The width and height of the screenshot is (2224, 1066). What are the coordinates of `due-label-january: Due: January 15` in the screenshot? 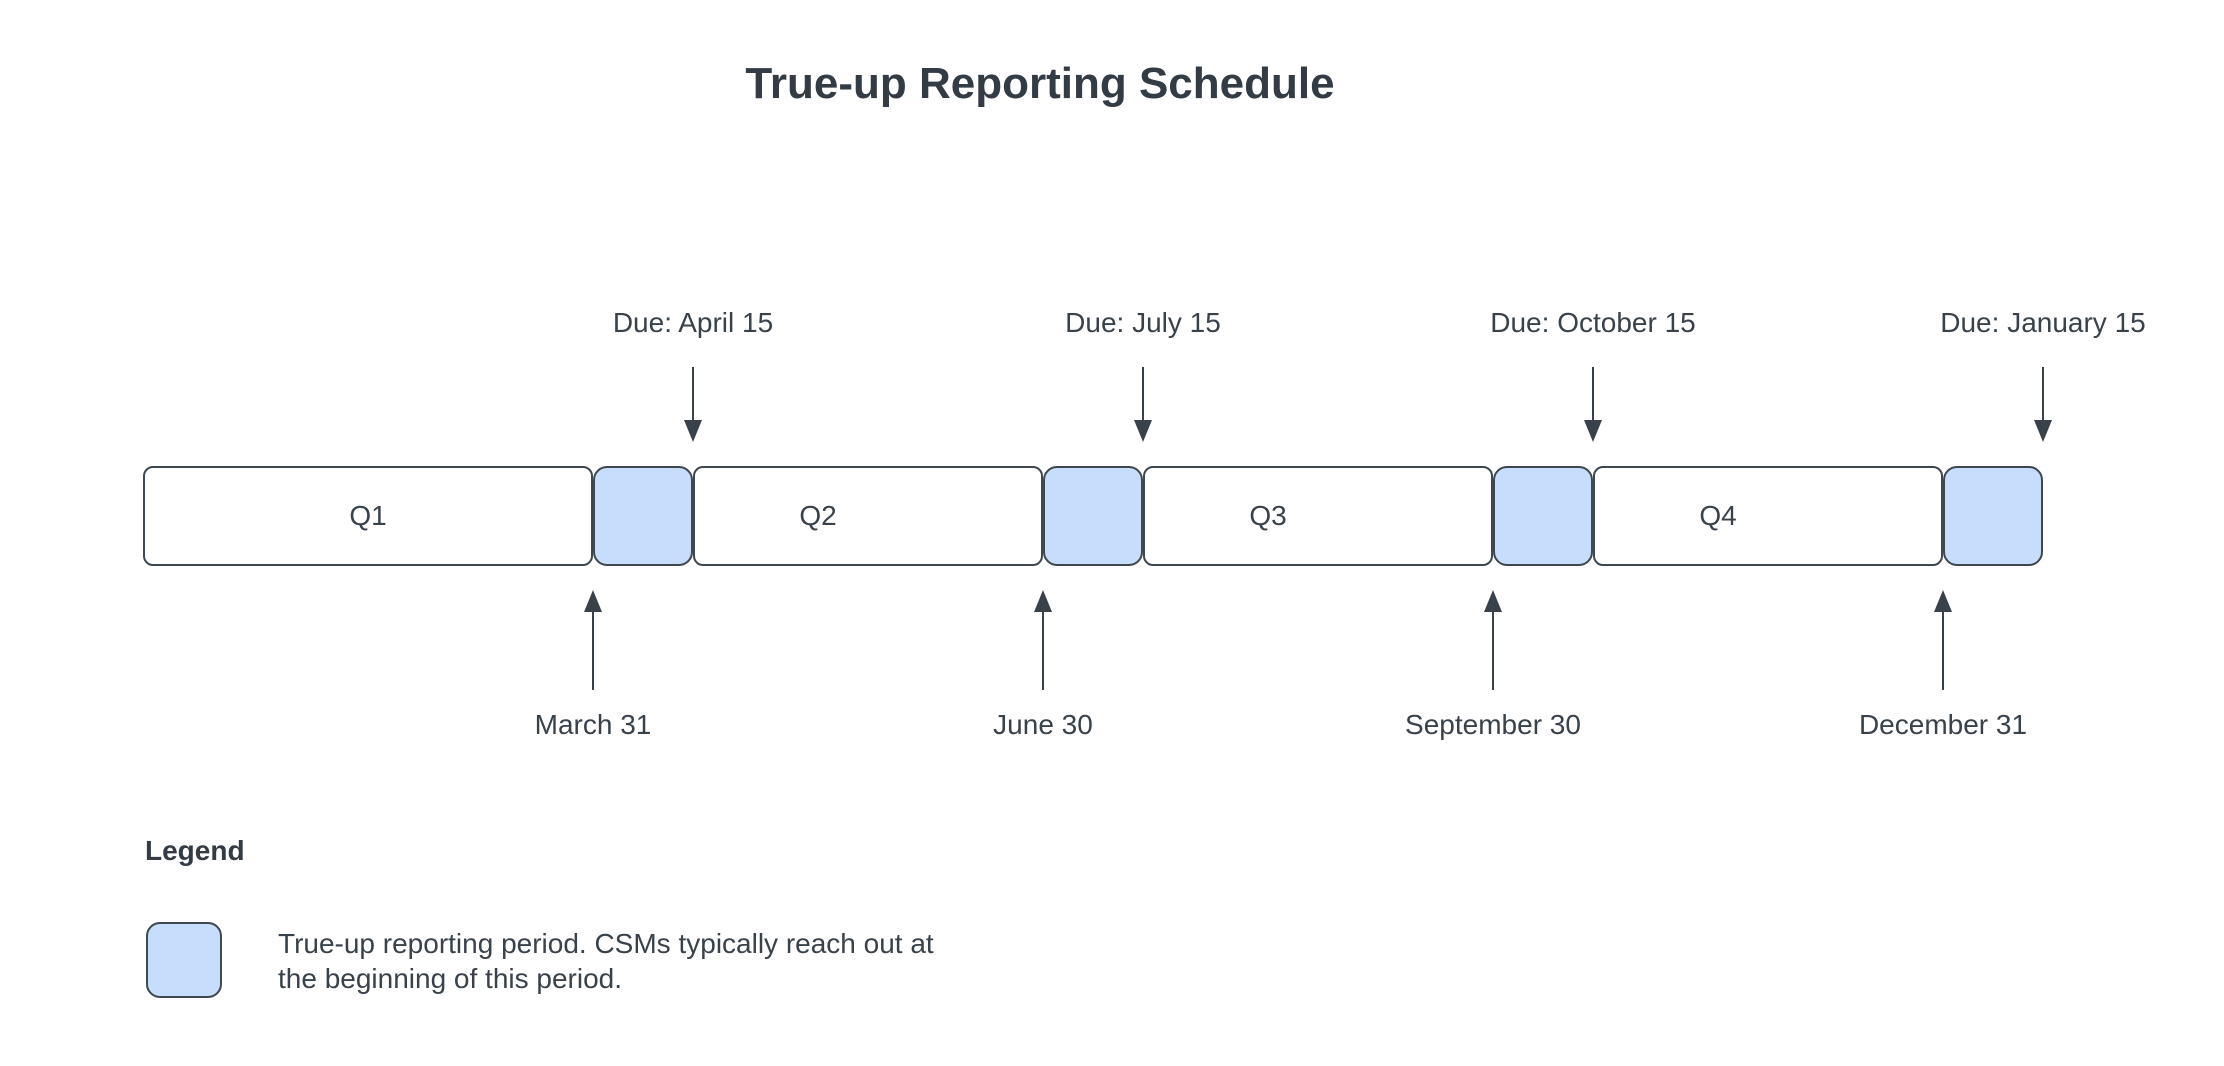 It's located at (2043, 322).